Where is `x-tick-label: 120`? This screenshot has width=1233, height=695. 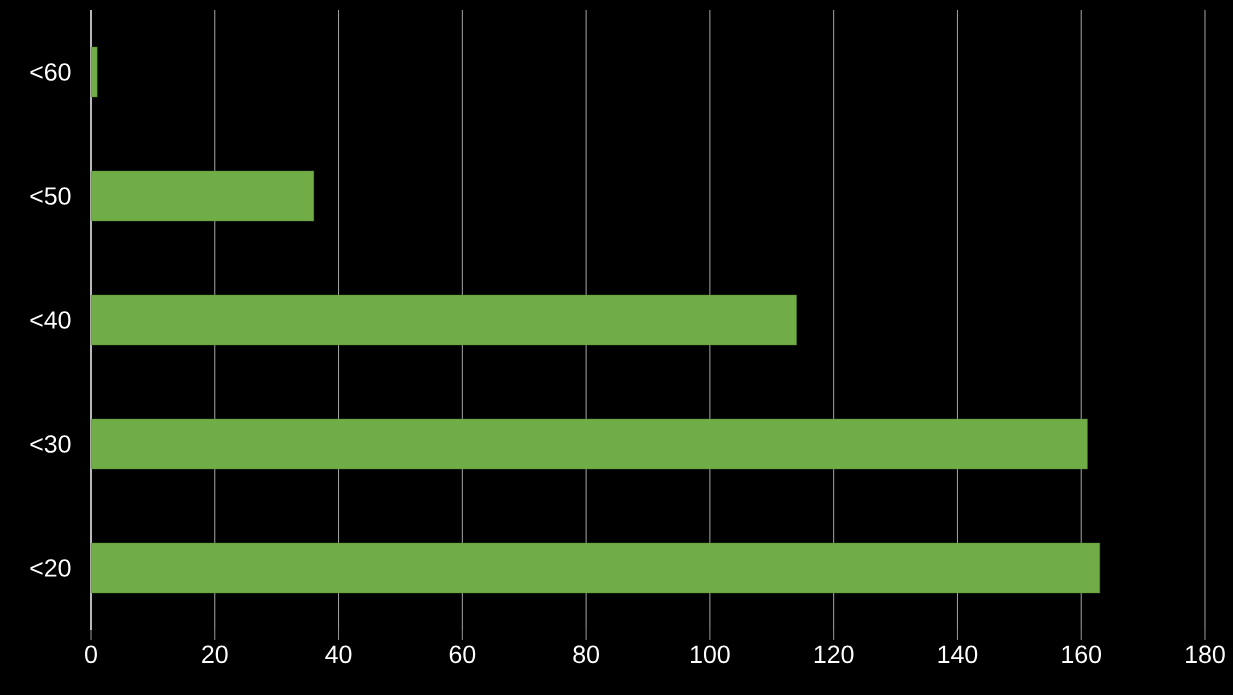
x-tick-label: 120 is located at coordinates (834, 654).